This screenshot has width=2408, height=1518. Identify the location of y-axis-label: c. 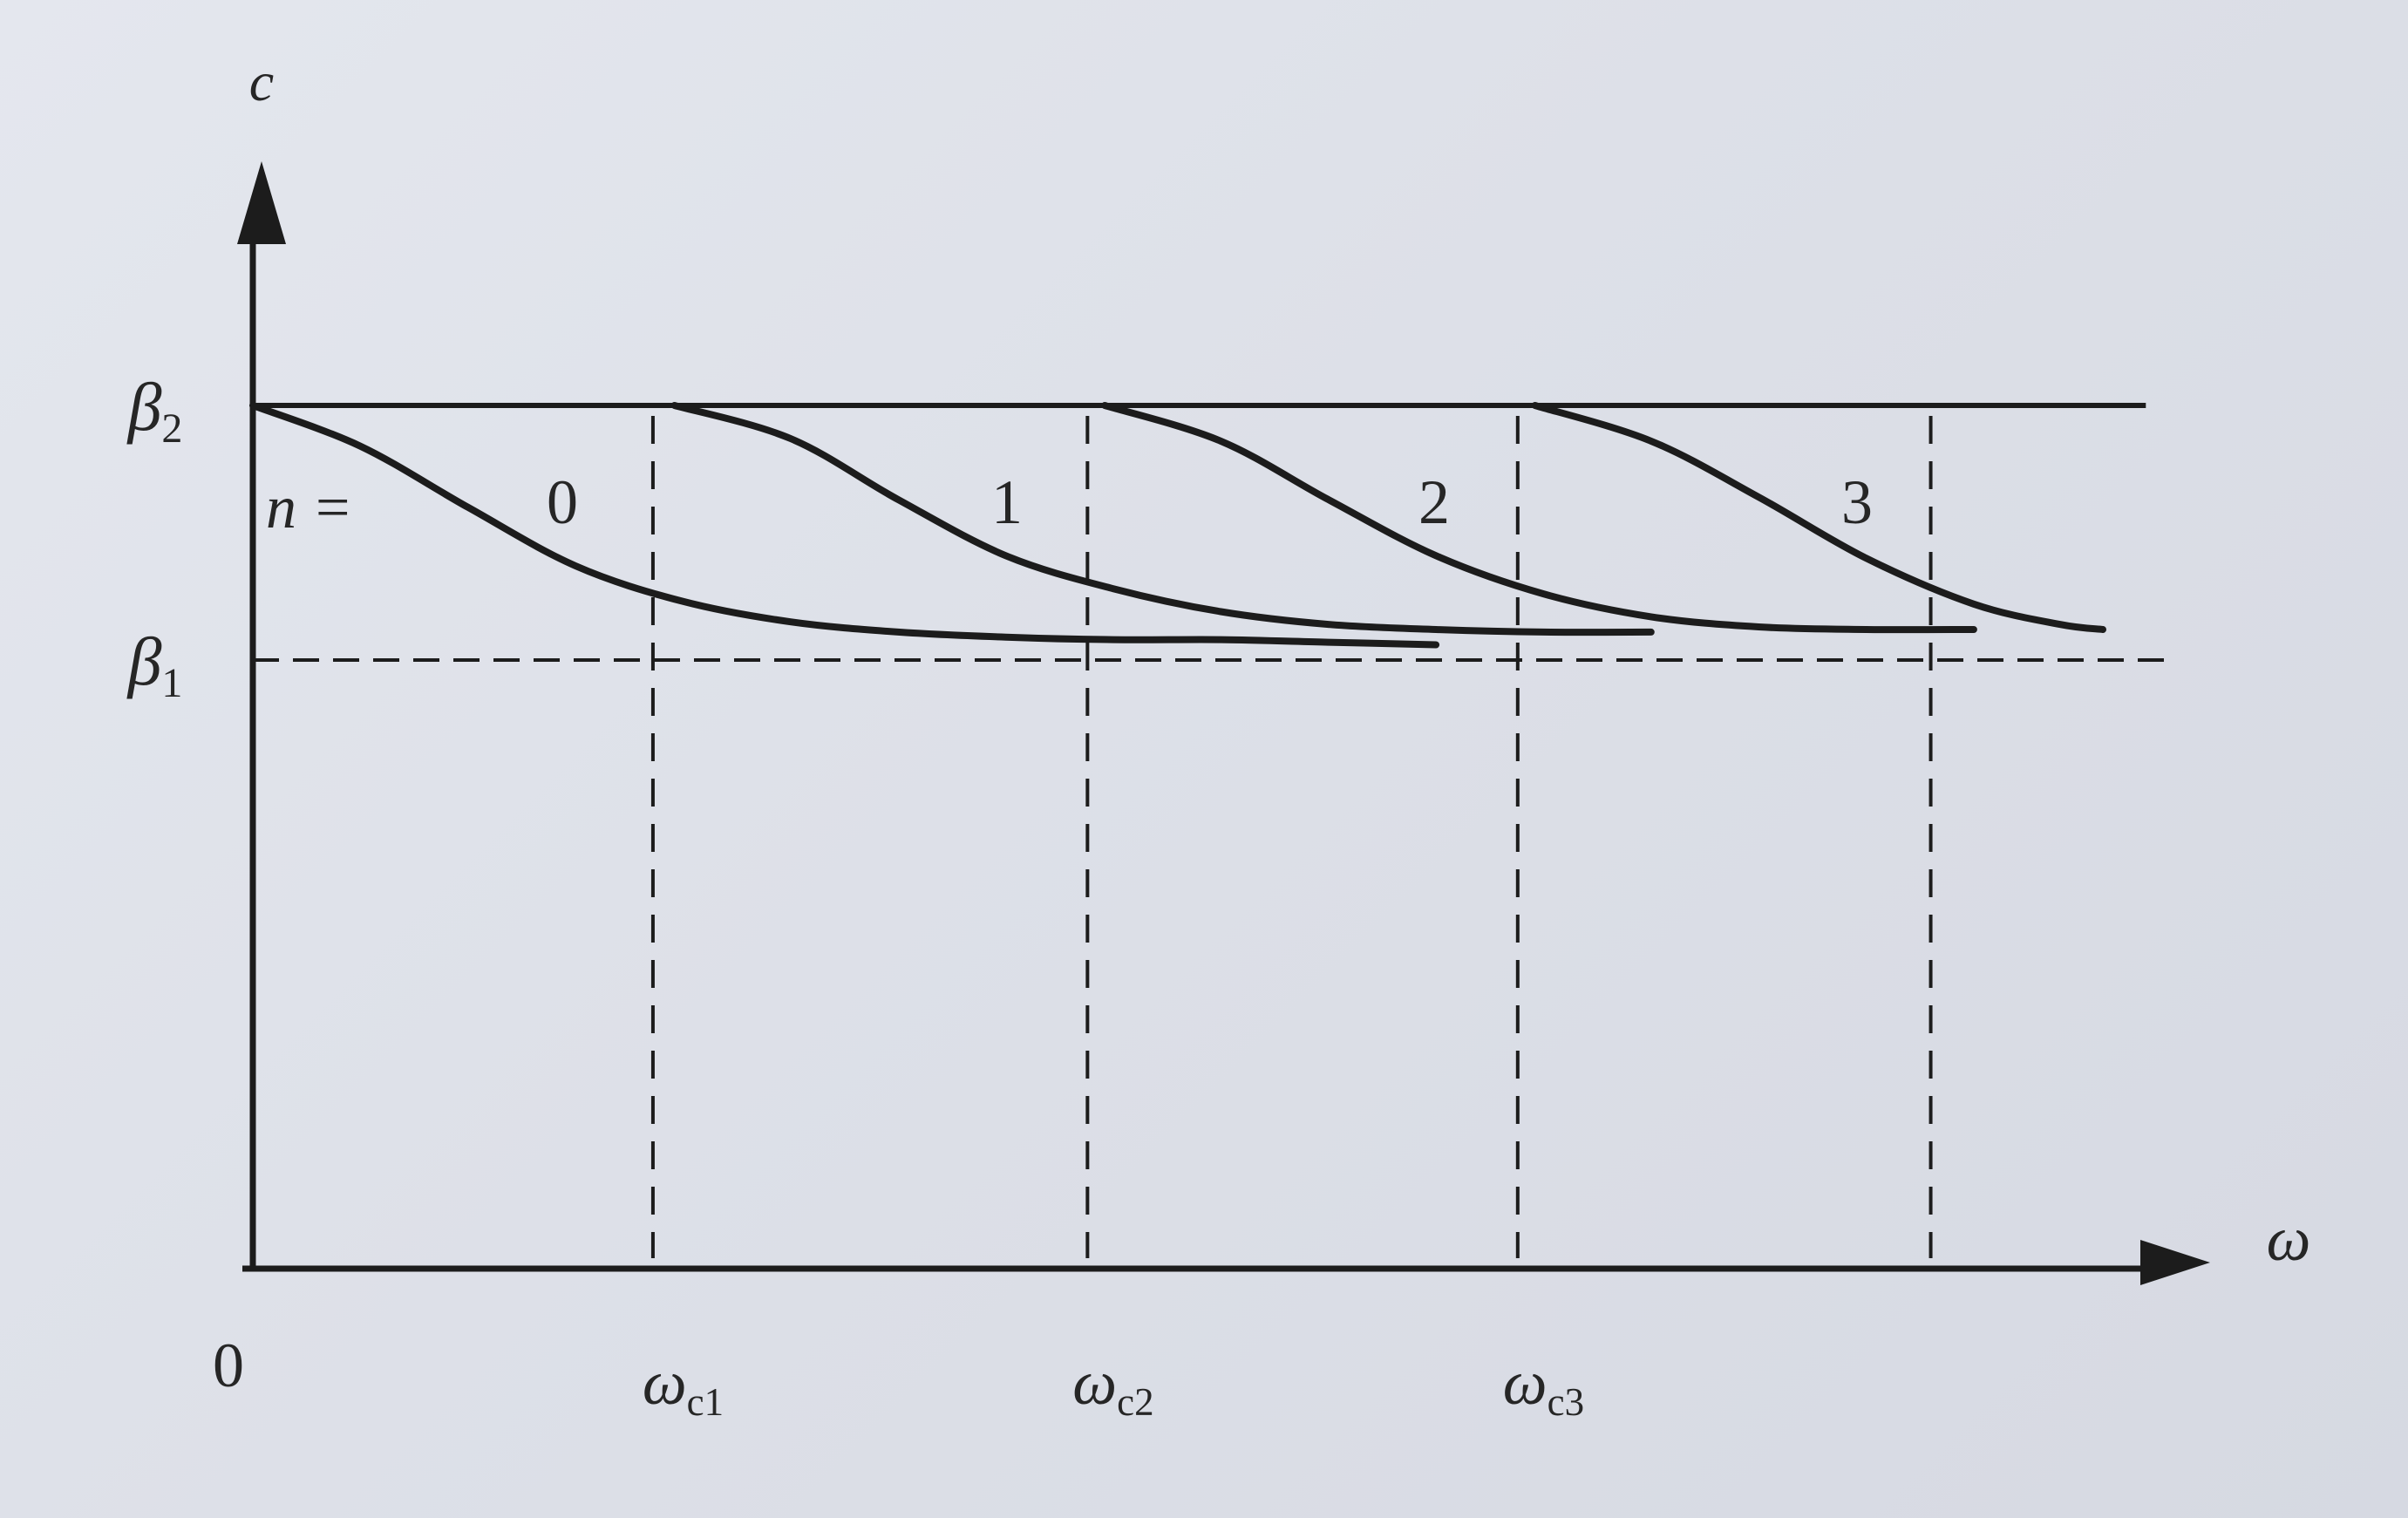
(261, 81).